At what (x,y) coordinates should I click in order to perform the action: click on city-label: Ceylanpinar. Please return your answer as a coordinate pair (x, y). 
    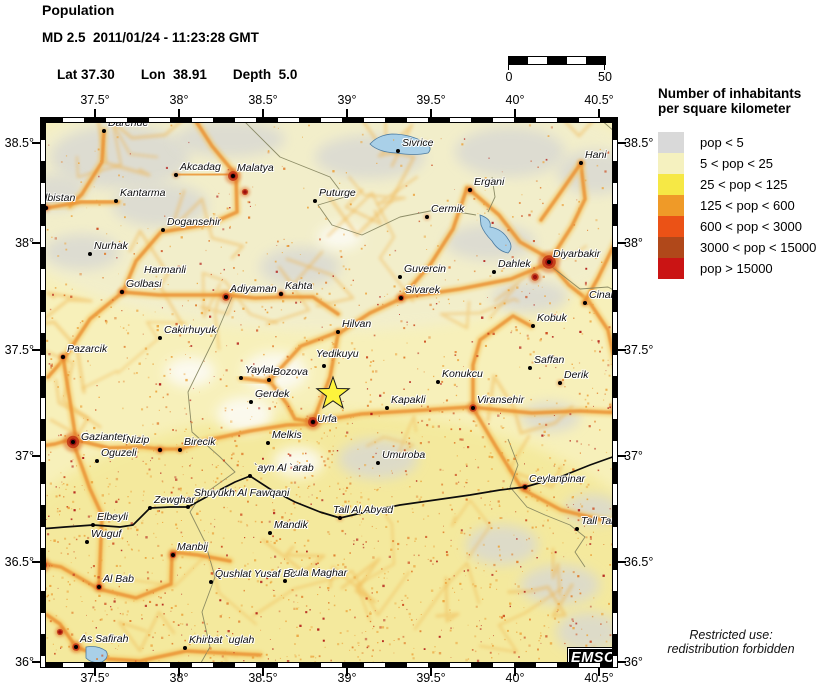
    Looking at the image, I should click on (557, 479).